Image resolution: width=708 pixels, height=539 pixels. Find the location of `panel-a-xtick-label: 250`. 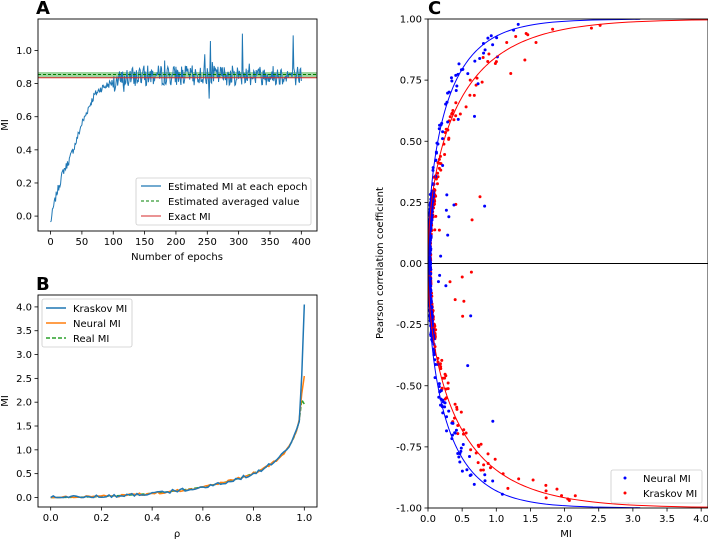

panel-a-xtick-label: 250 is located at coordinates (207, 242).